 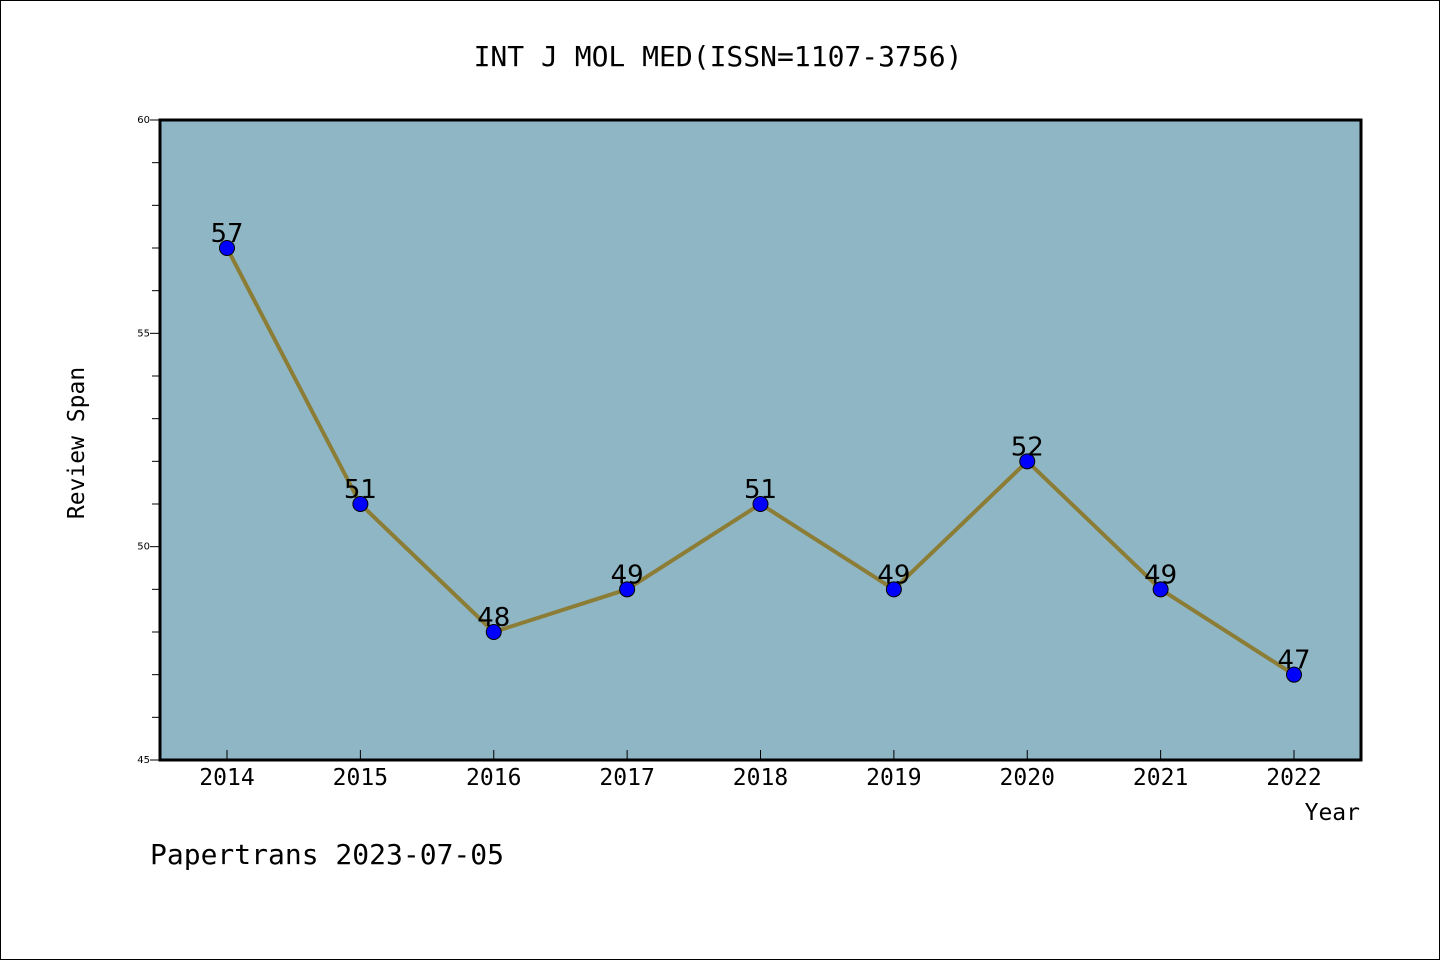 What do you see at coordinates (1027, 447) in the screenshot?
I see `data-label: 52` at bounding box center [1027, 447].